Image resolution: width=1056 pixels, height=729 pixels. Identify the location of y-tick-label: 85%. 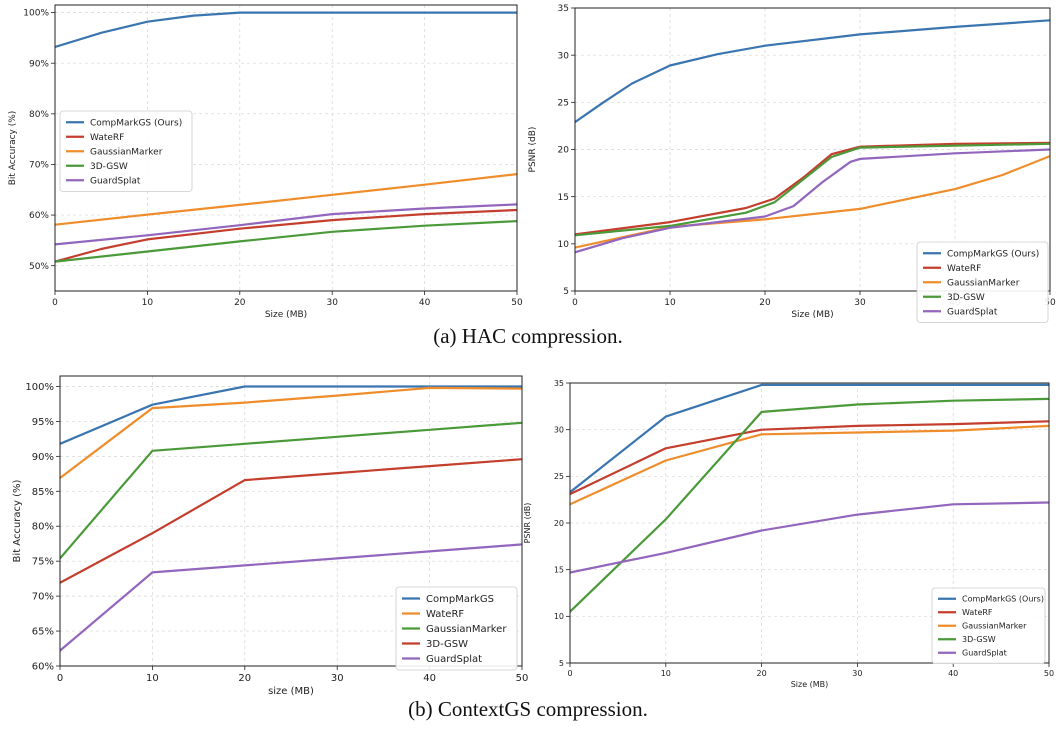
(43, 492).